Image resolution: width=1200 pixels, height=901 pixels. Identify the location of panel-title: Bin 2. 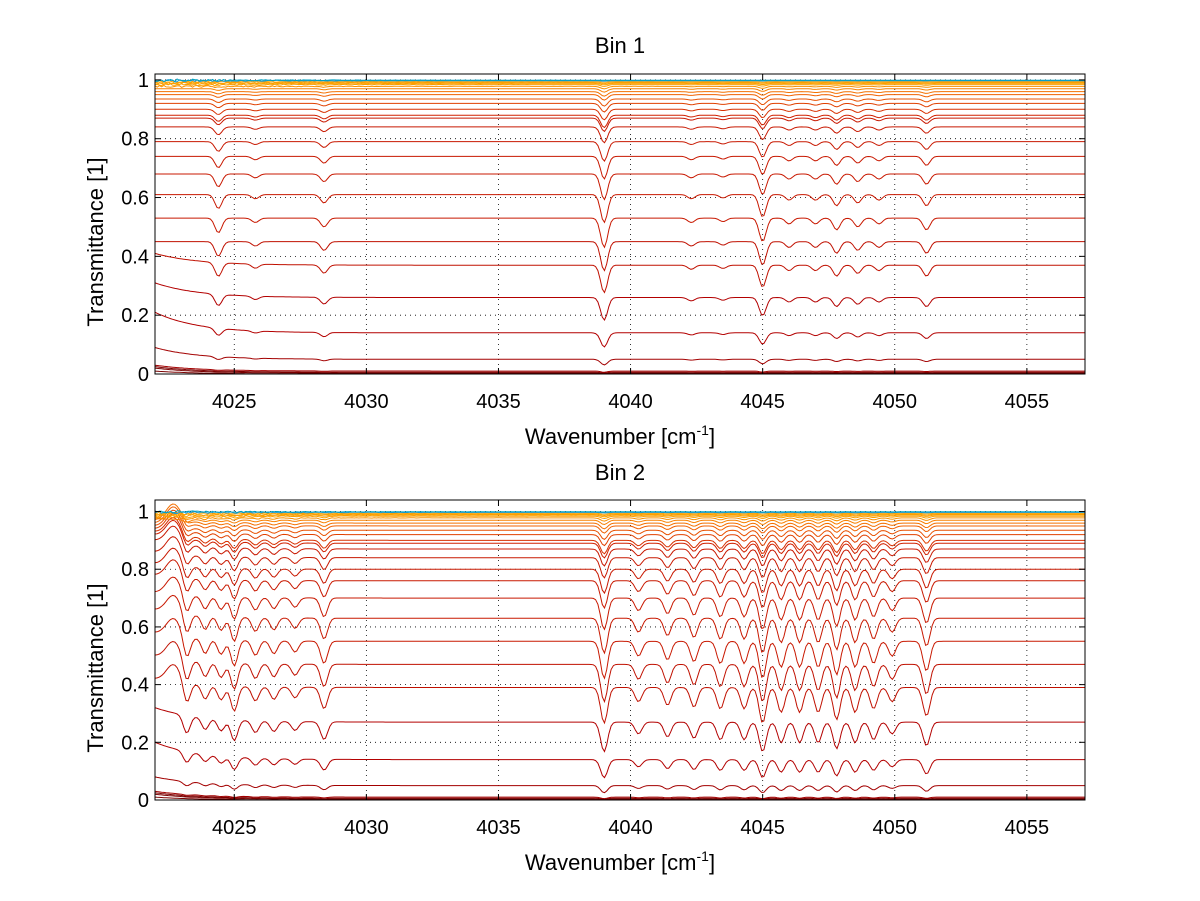
(620, 472).